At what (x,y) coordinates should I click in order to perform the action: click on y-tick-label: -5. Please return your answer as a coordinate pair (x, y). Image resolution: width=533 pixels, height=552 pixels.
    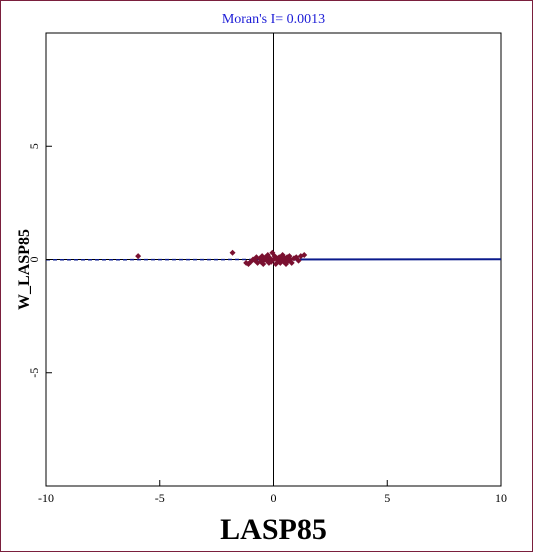
    Looking at the image, I should click on (34, 373).